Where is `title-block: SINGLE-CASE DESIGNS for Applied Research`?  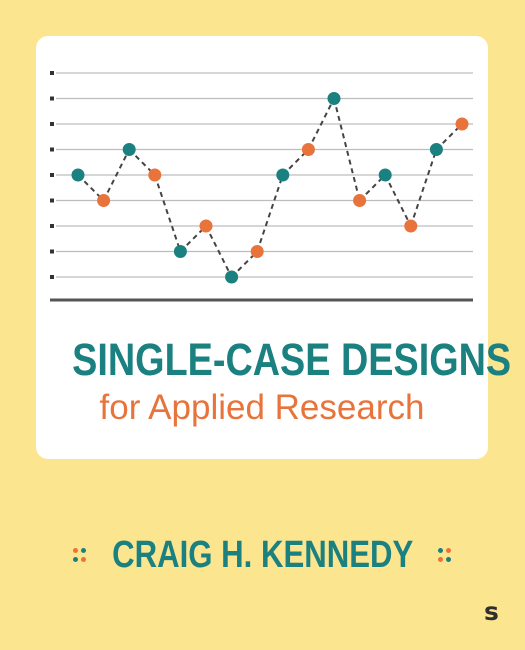
title-block: SINGLE-CASE DESIGNS for Applied Research is located at coordinates (274, 382).